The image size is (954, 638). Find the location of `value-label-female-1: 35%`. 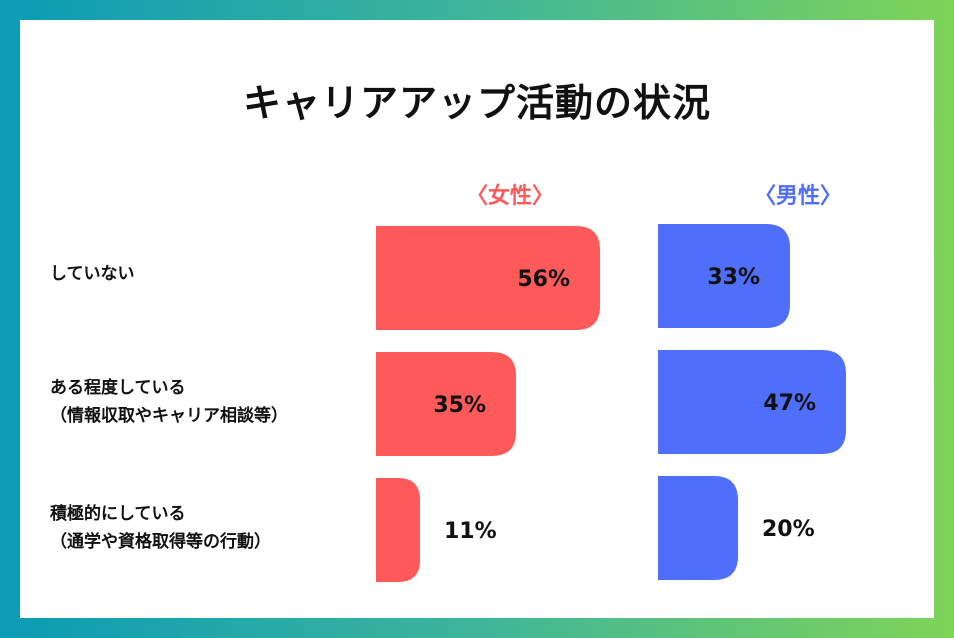

value-label-female-1: 35% is located at coordinates (459, 405).